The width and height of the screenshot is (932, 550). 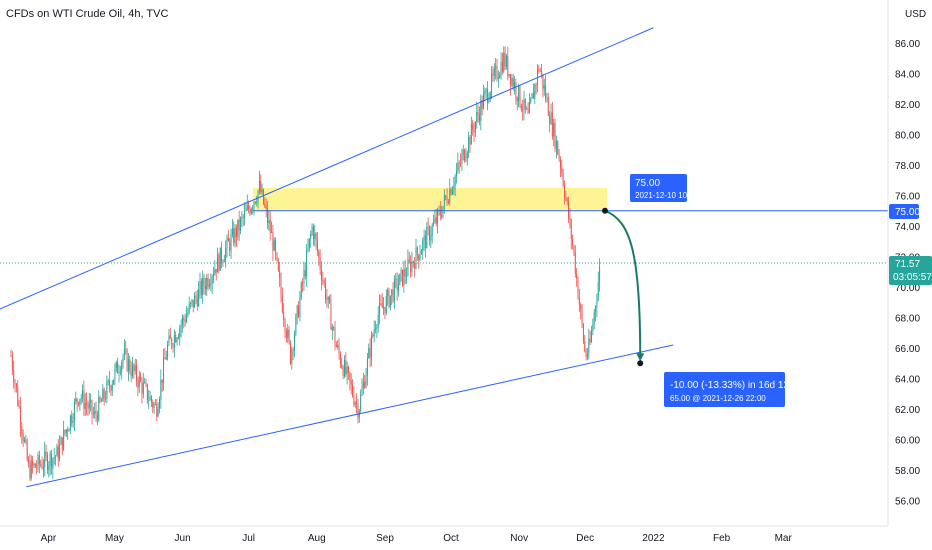 What do you see at coordinates (907, 105) in the screenshot?
I see `y-tick-label: 82.00` at bounding box center [907, 105].